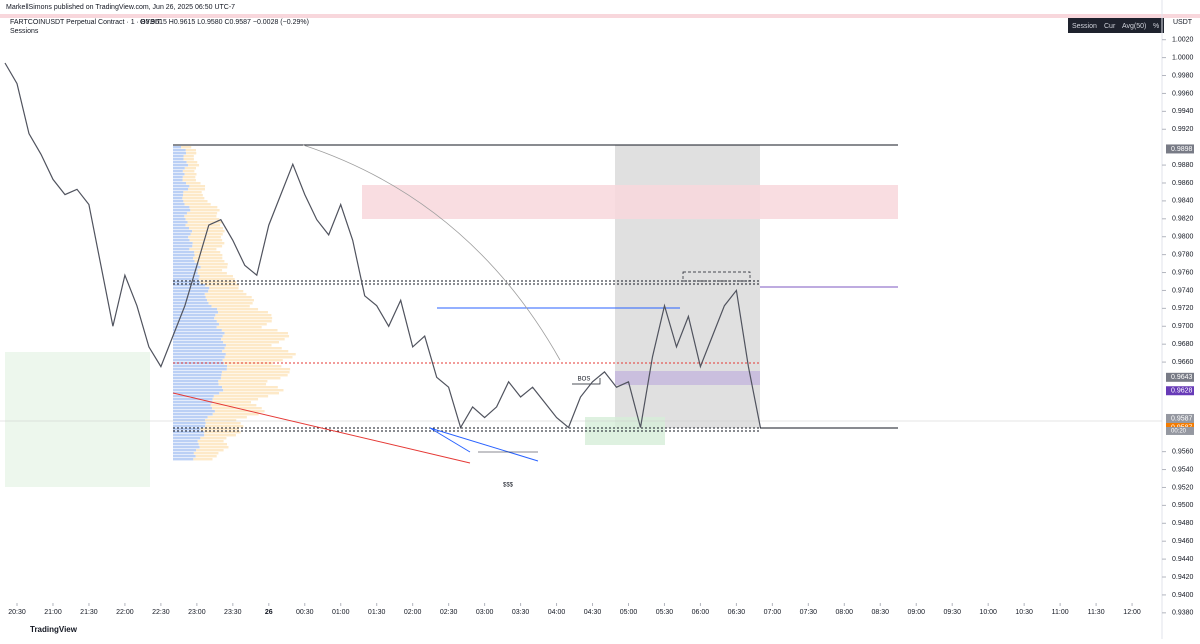 Image resolution: width=1200 pixels, height=644 pixels. What do you see at coordinates (1183, 75) in the screenshot?
I see `y-tick-label: 0.9980` at bounding box center [1183, 75].